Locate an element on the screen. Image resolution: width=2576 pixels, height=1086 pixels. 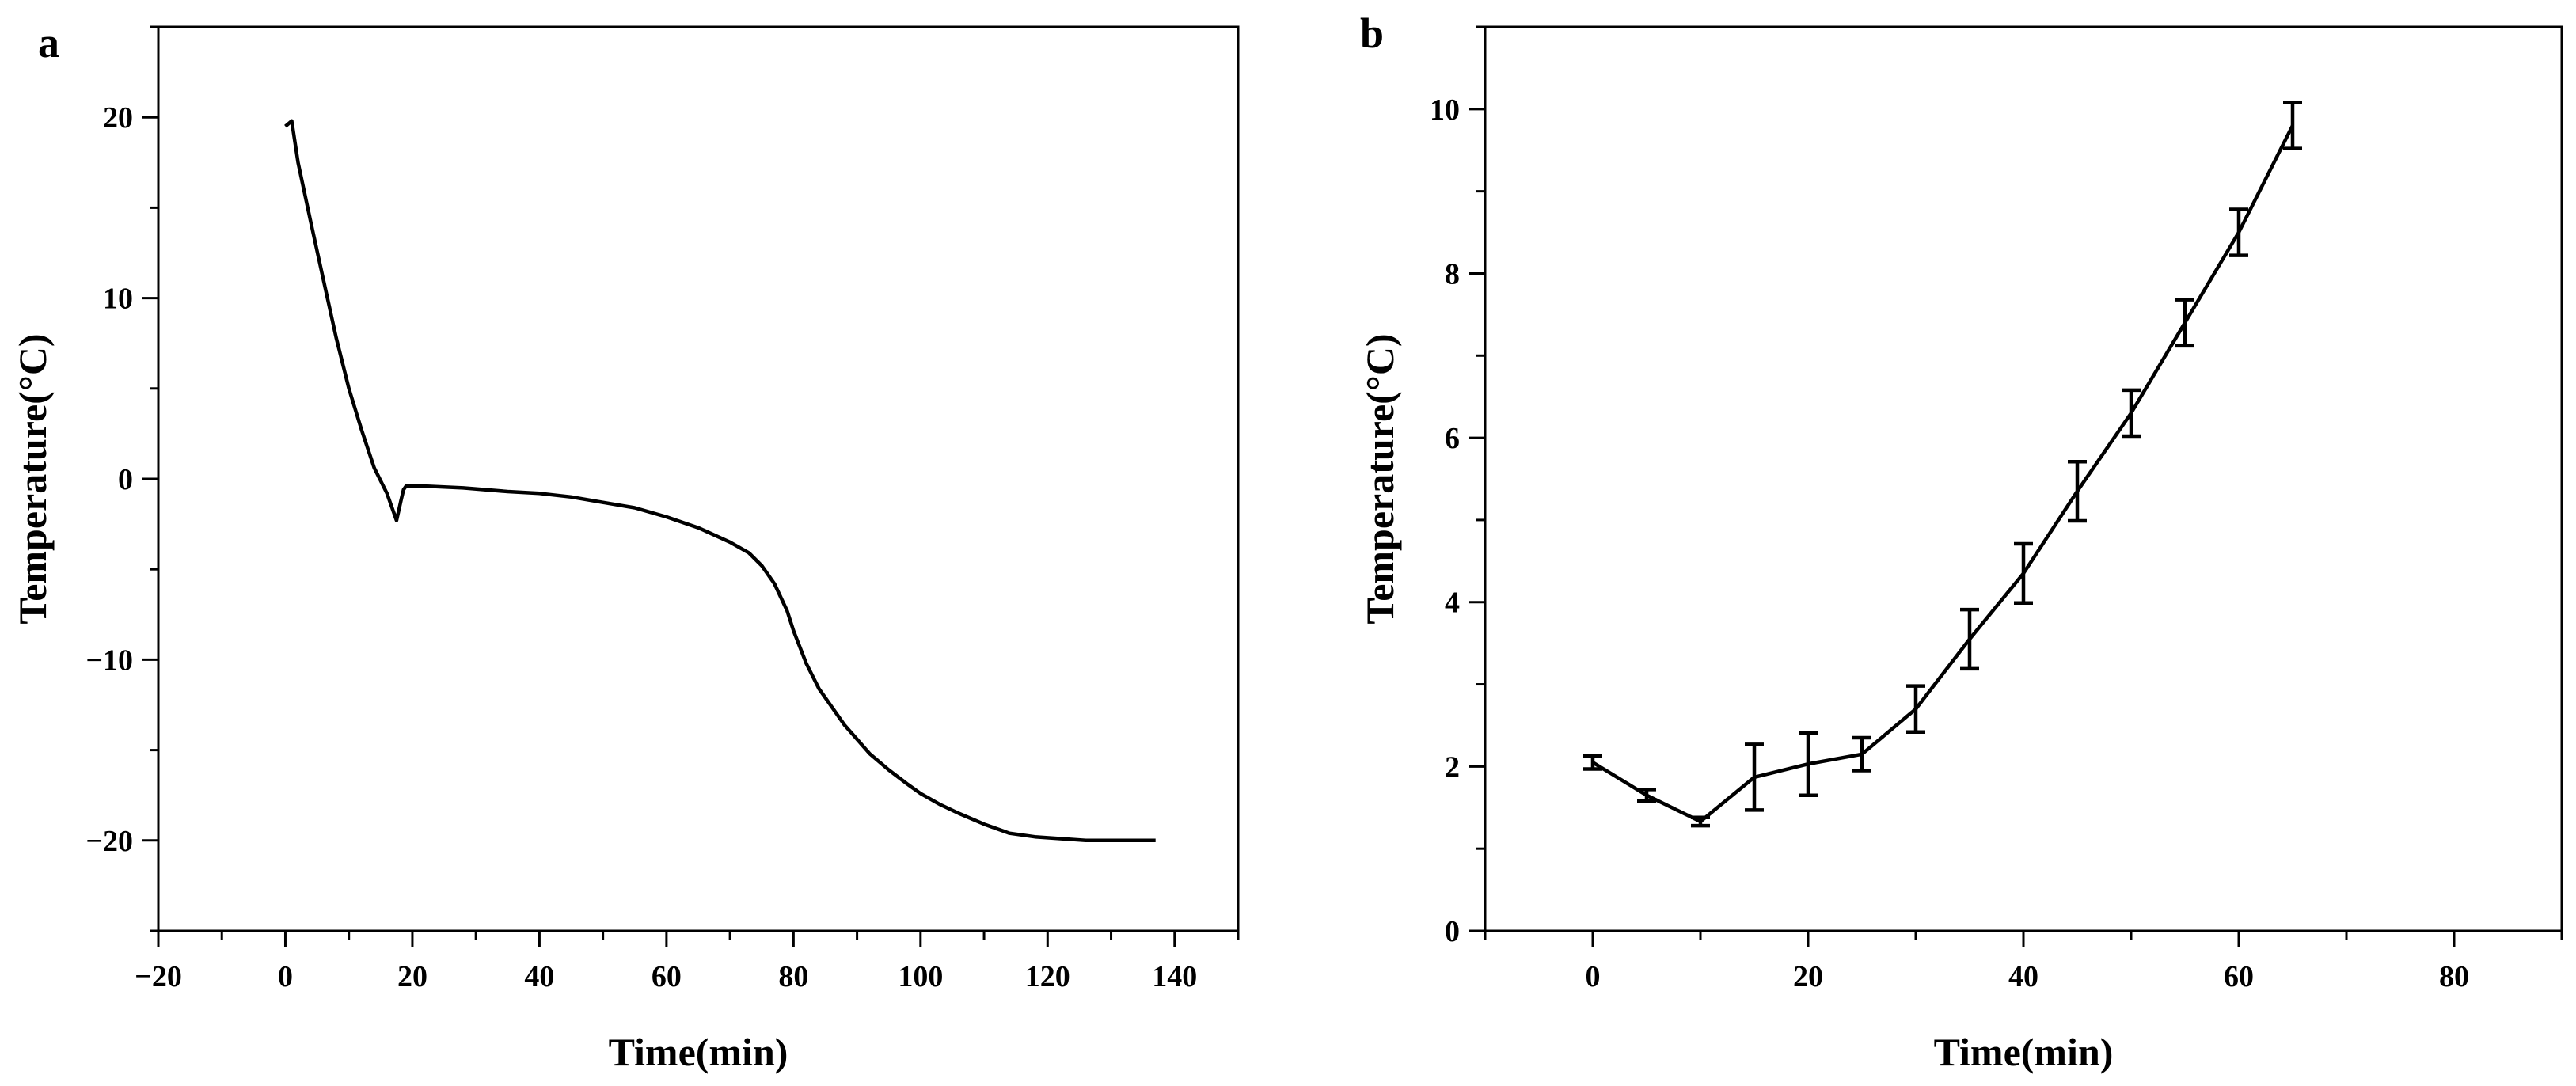
panel-a-y-tick-label: −20 is located at coordinates (109, 842).